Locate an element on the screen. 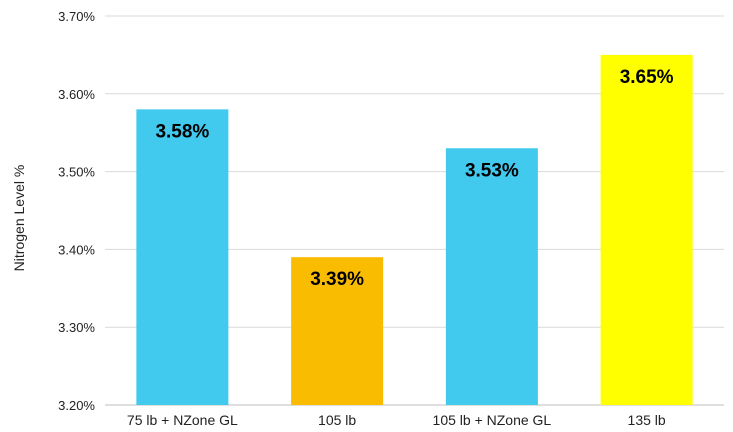 The width and height of the screenshot is (733, 432). y-tick-label: 3.30% is located at coordinates (76, 327).